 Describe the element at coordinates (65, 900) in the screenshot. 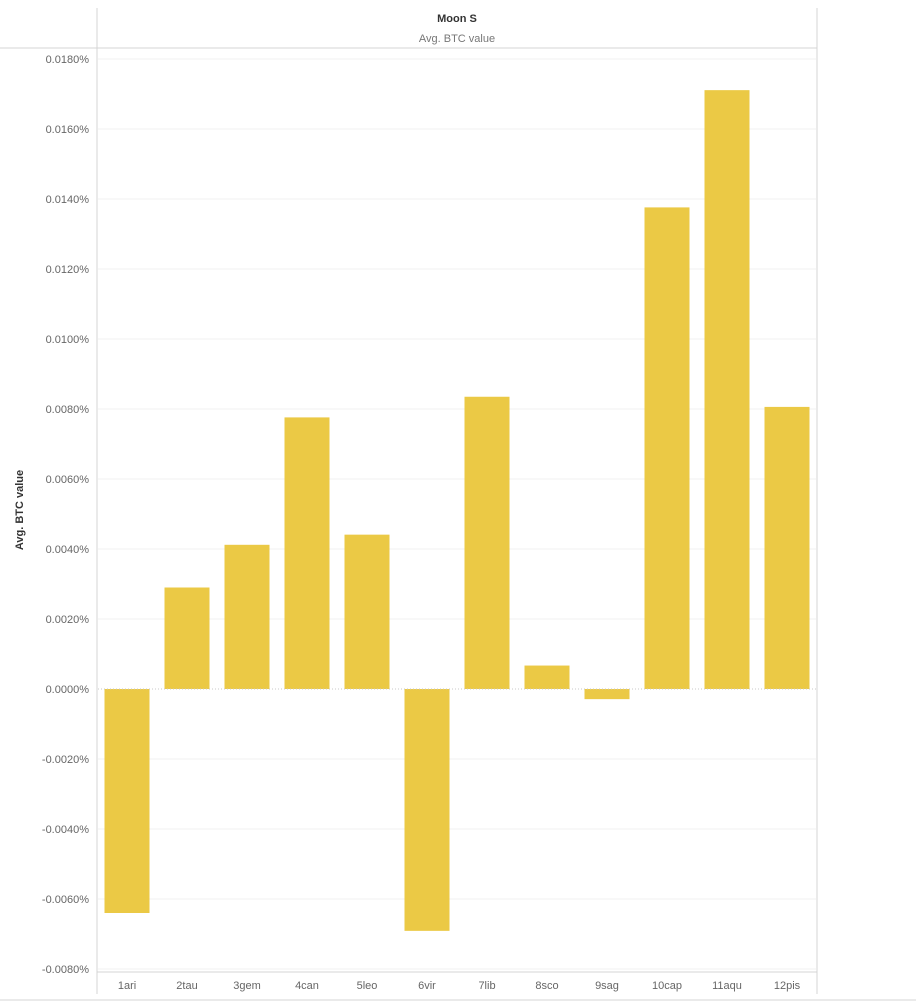

I see `y-tick-label: -0.0060%` at that location.